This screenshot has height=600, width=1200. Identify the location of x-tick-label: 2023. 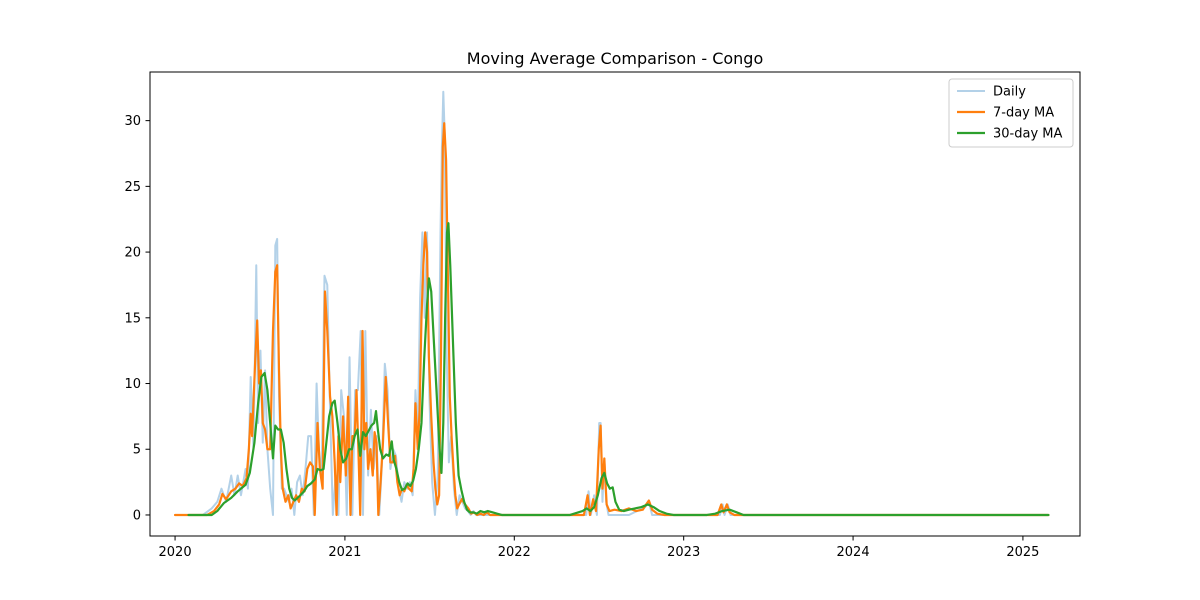
(683, 552).